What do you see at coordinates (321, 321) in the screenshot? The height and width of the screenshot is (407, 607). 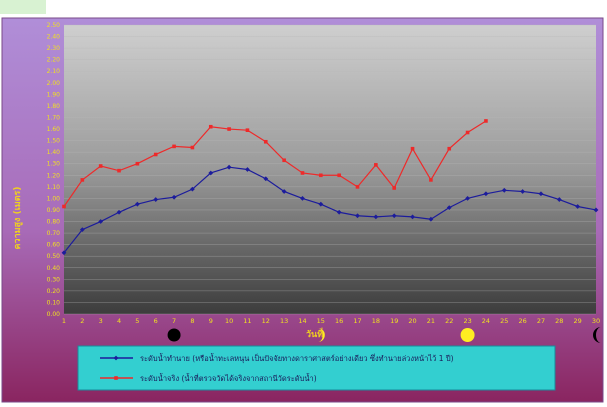 I see `x-tick-label: 15` at bounding box center [321, 321].